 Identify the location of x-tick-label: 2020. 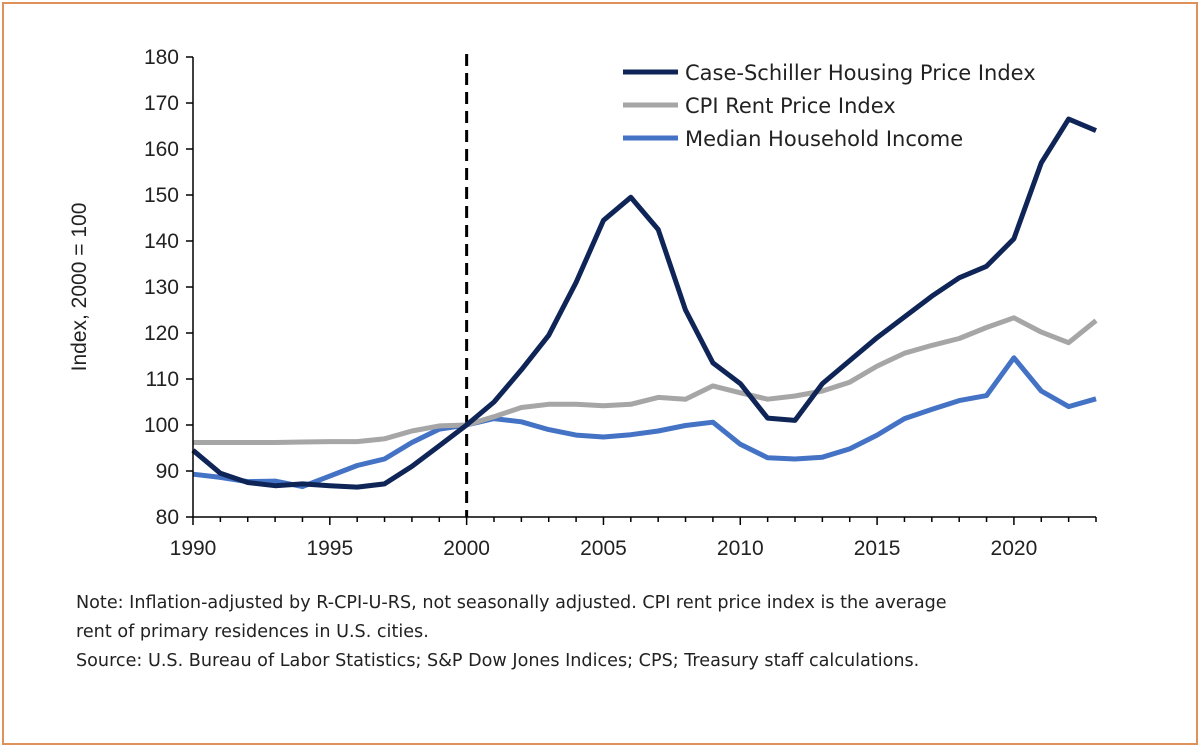
(1014, 548).